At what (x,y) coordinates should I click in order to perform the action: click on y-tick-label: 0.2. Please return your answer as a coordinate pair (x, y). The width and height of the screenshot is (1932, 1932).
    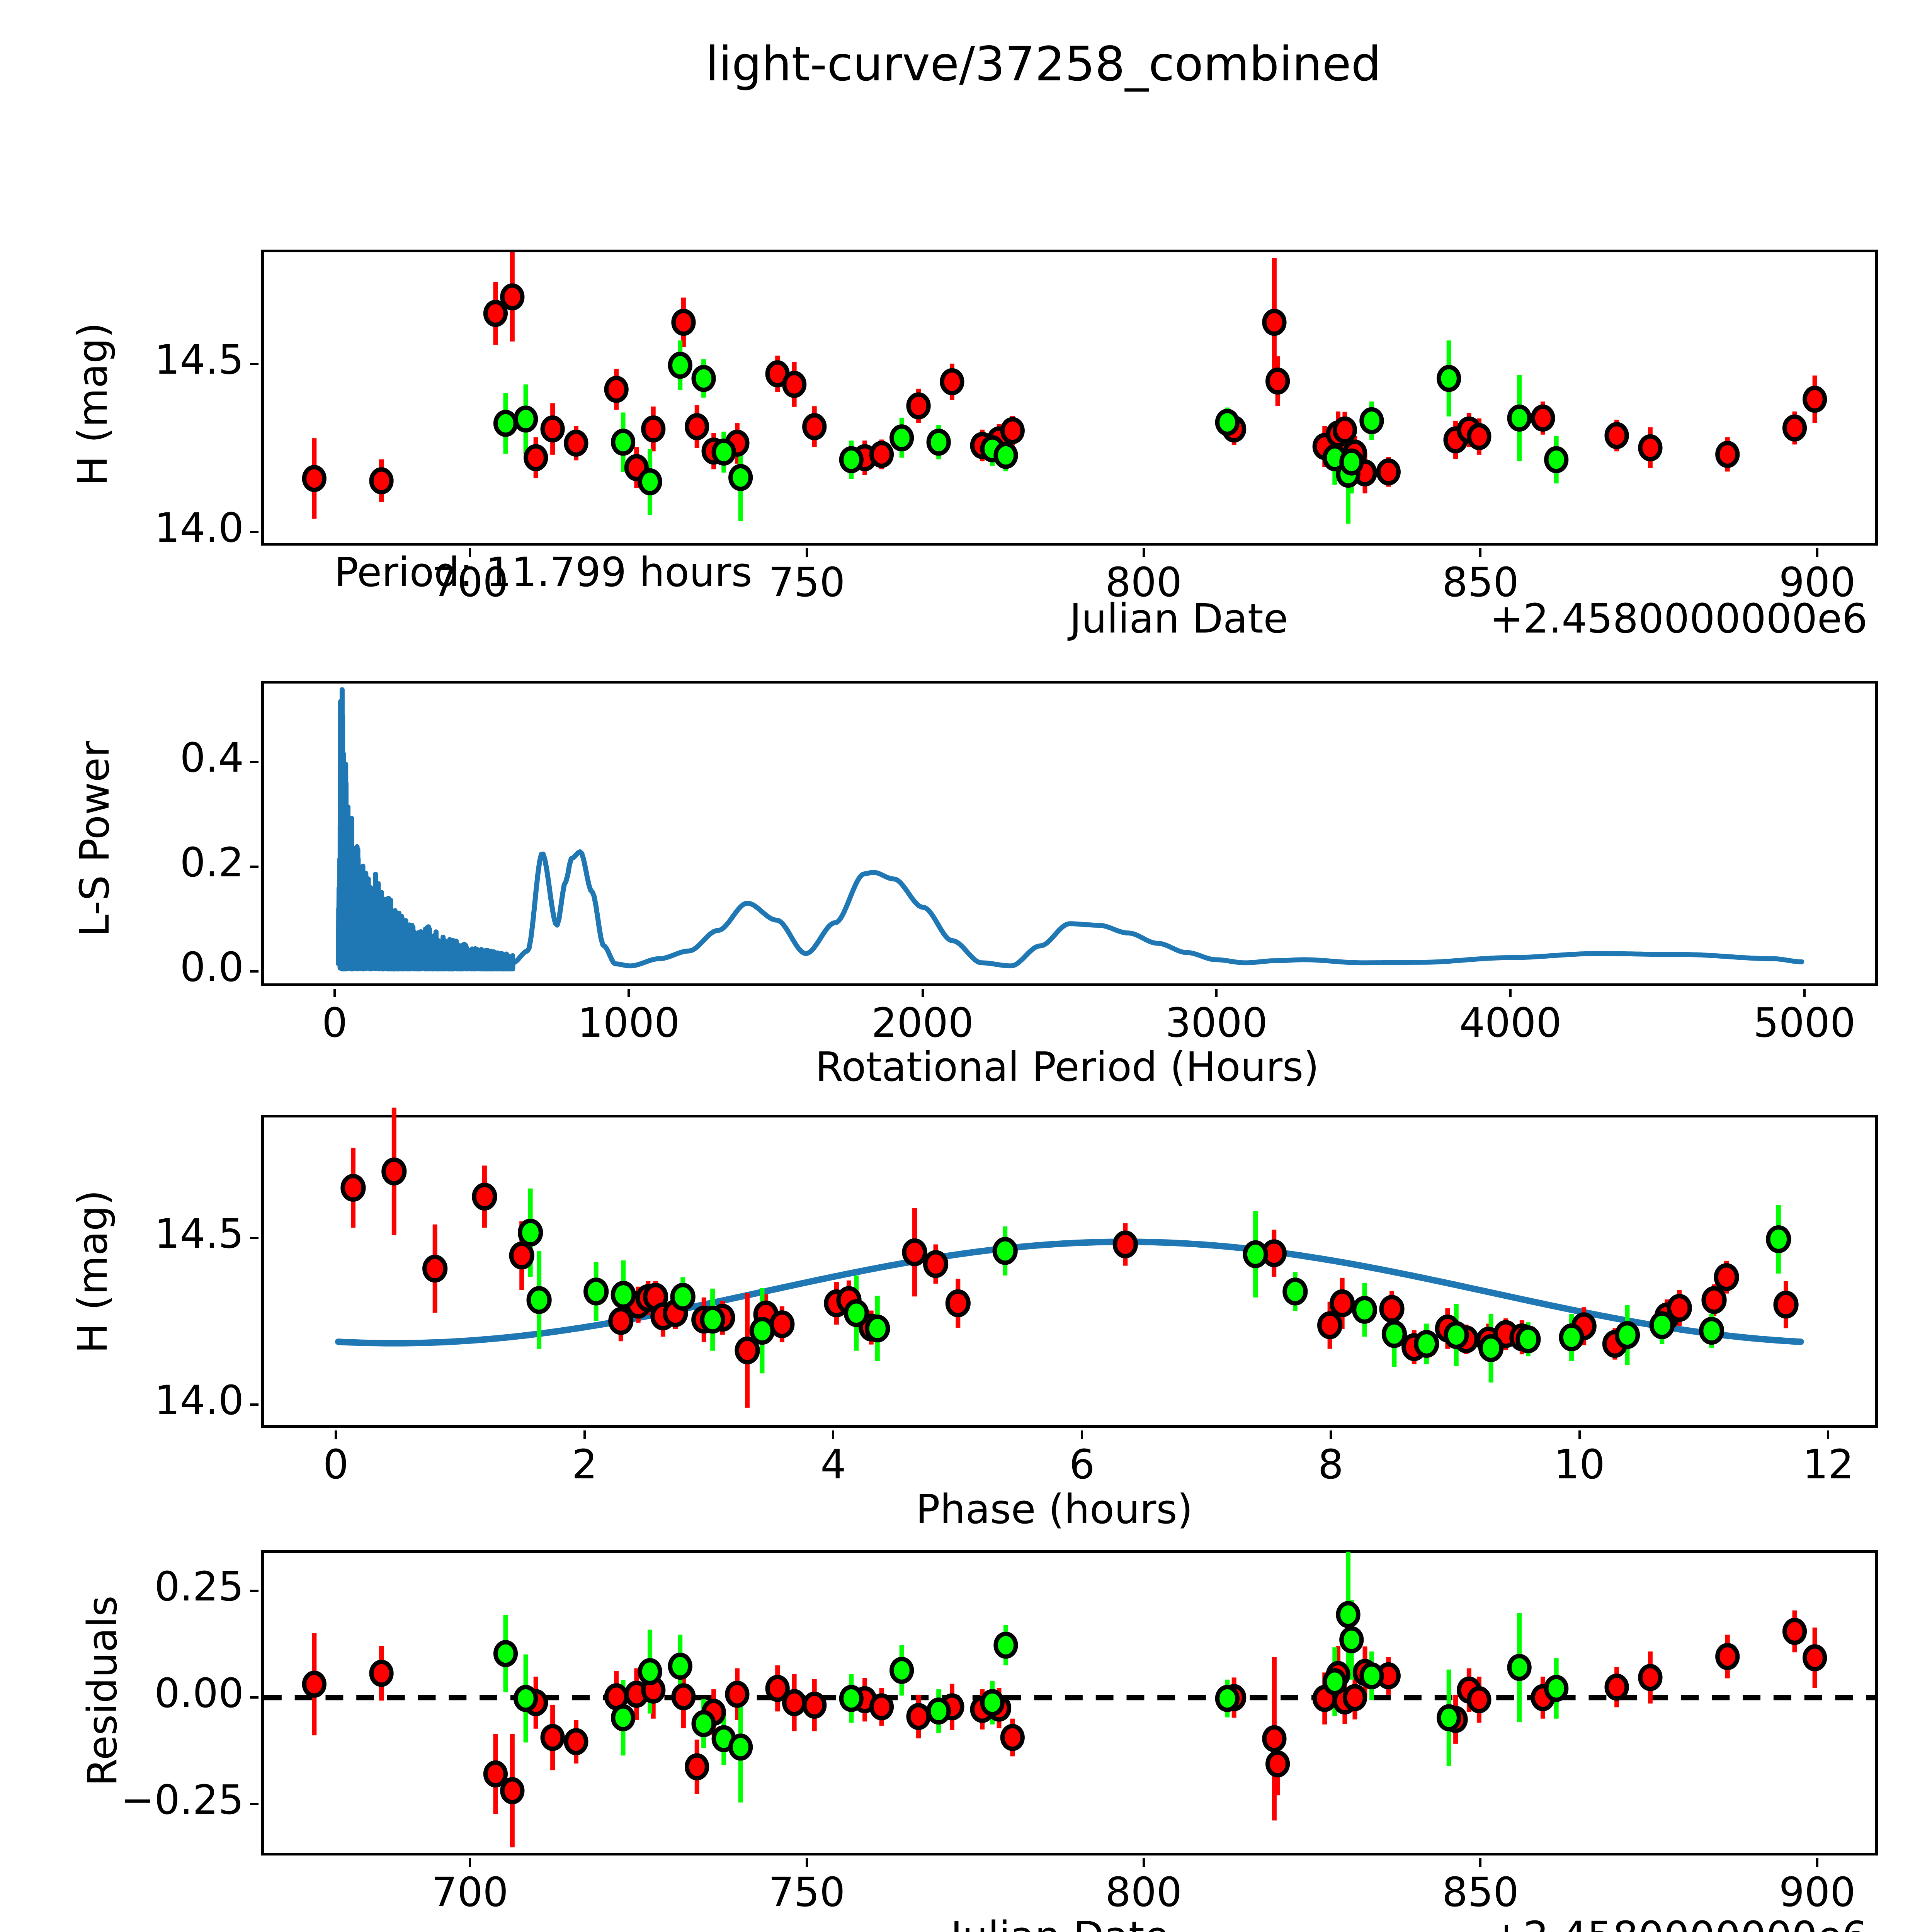
    Looking at the image, I should click on (212, 863).